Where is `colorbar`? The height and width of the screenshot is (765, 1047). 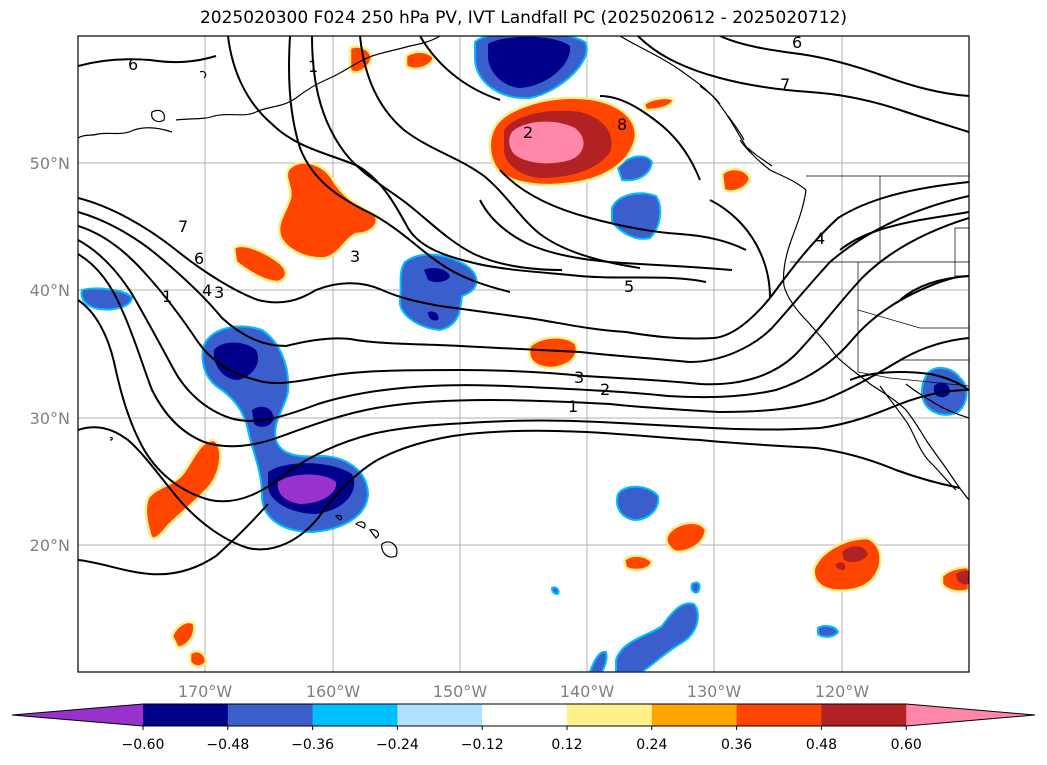
colorbar is located at coordinates (523, 715).